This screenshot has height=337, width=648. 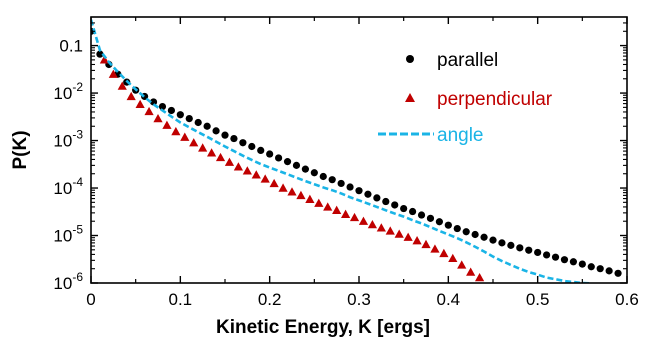 What do you see at coordinates (77, 87) in the screenshot?
I see `y-tick-exponent: -2` at bounding box center [77, 87].